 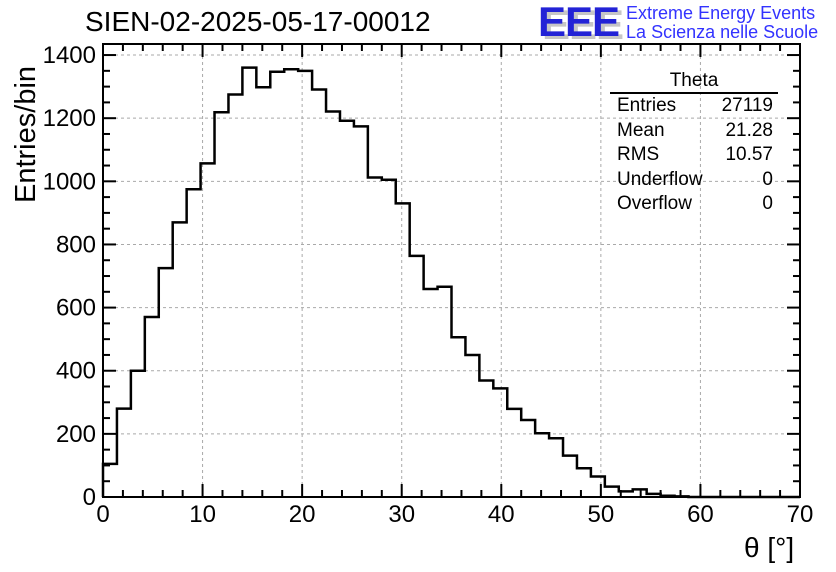 I want to click on eee-logo-line2: La Scienza nelle Scuole, so click(x=722, y=32).